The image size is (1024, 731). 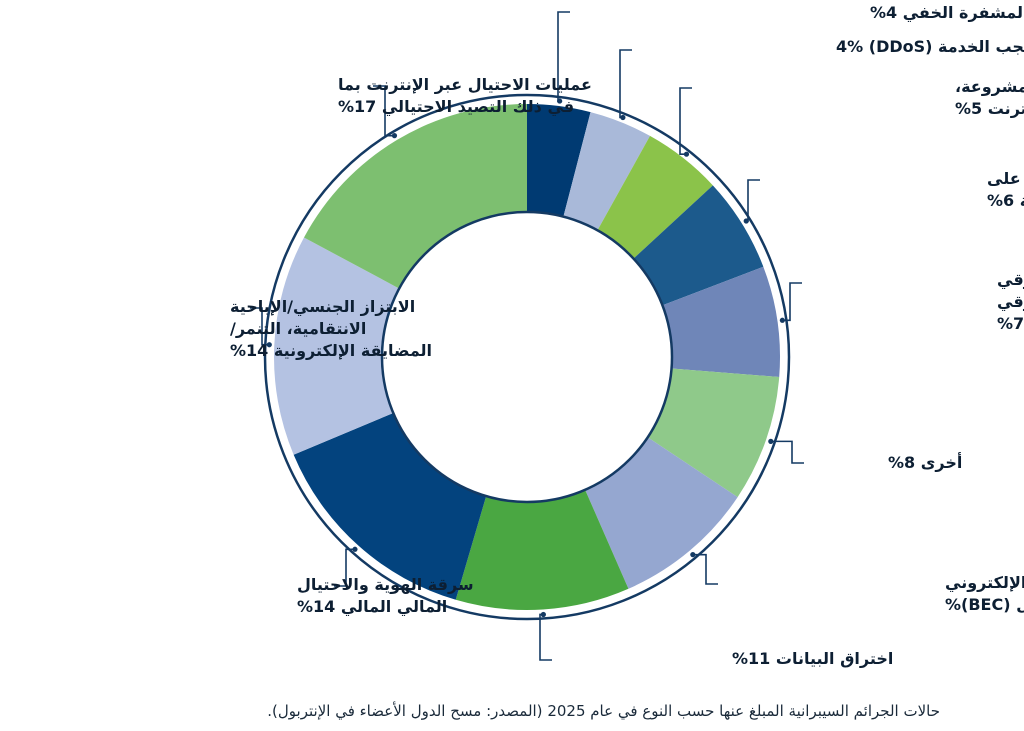 What do you see at coordinates (1005, 200) in the screenshot?
I see `slice-label-line: البنية التحتية الحيوية 6%` at bounding box center [1005, 200].